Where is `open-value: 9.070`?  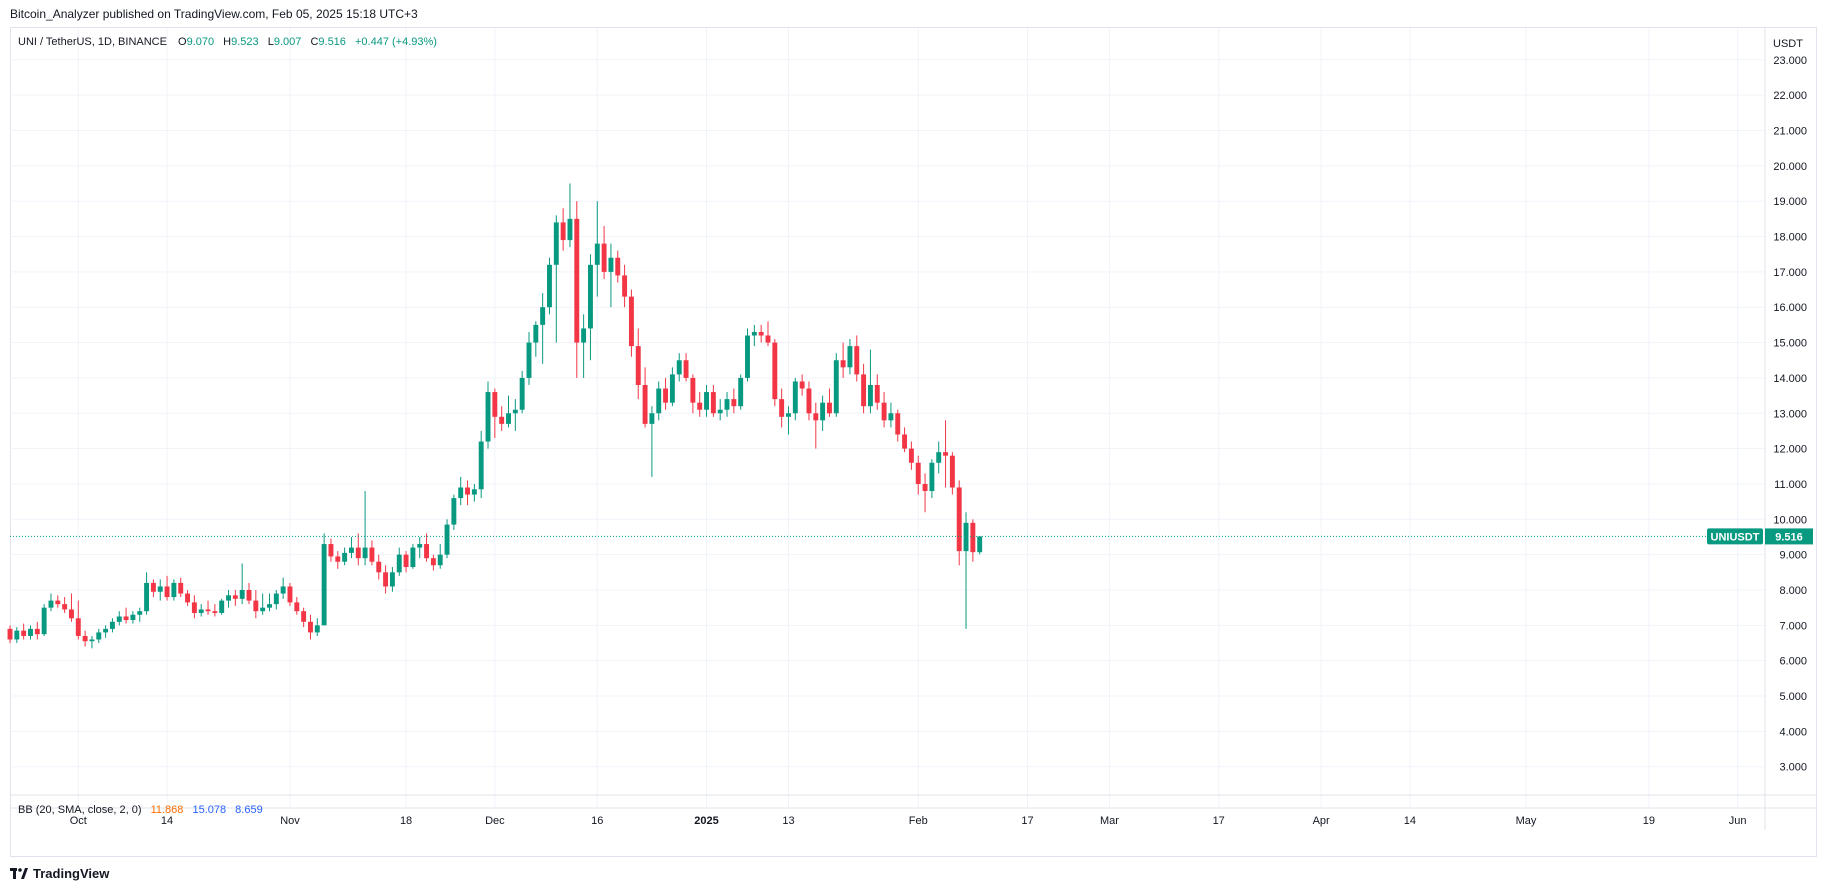
open-value: 9.070 is located at coordinates (200, 42).